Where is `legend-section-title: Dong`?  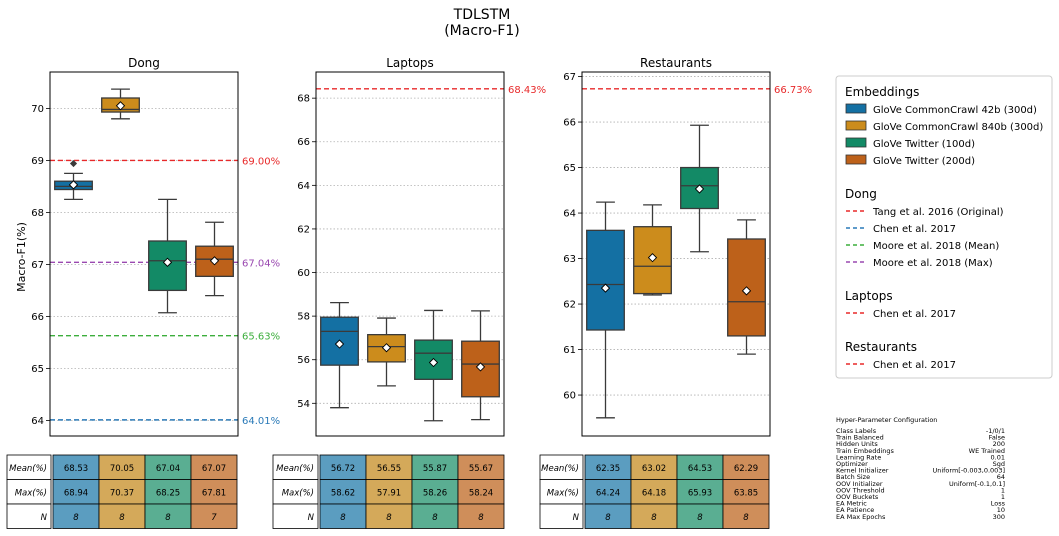
legend-section-title: Dong is located at coordinates (861, 194).